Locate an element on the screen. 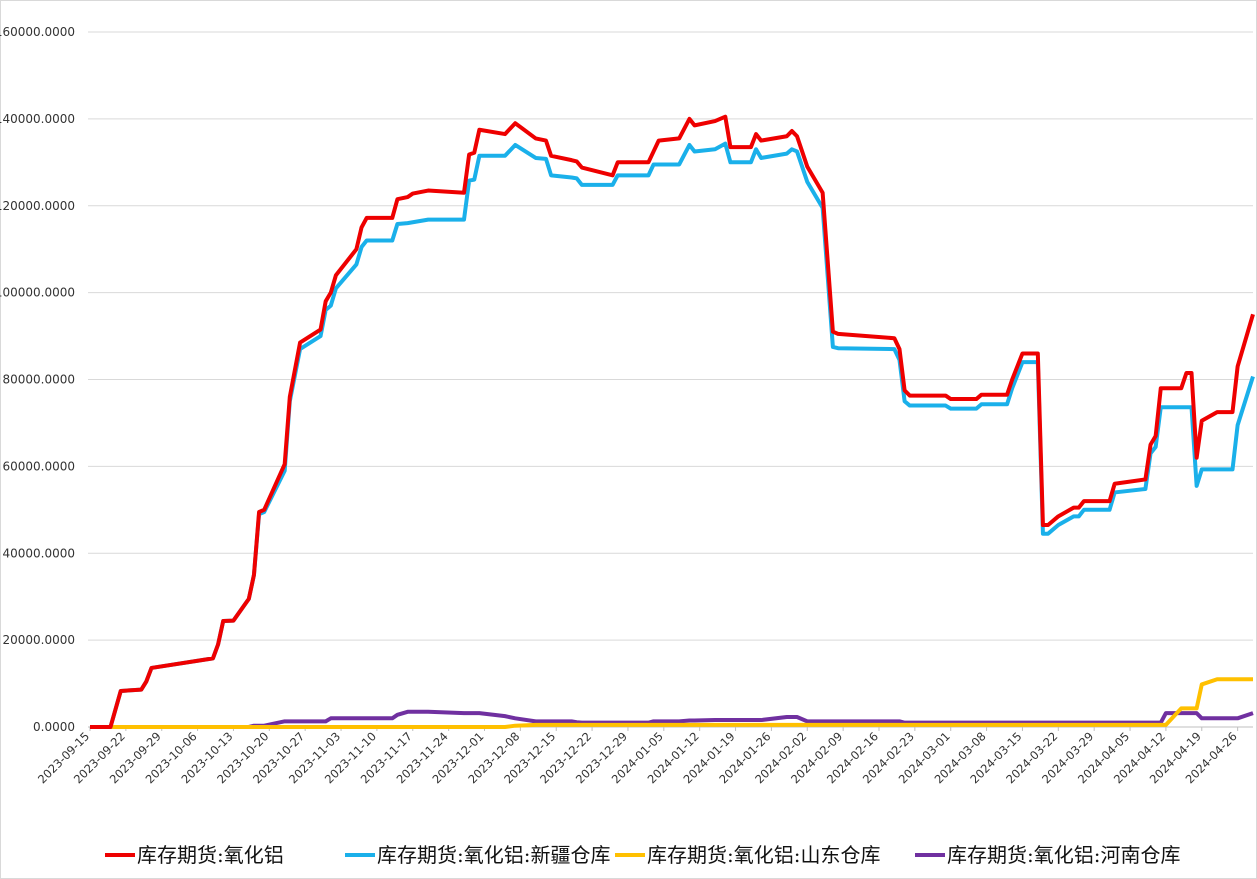 This screenshot has width=1257, height=879. legend-text: 库存期货:氧化铝:河南仓库 is located at coordinates (1063, 855).